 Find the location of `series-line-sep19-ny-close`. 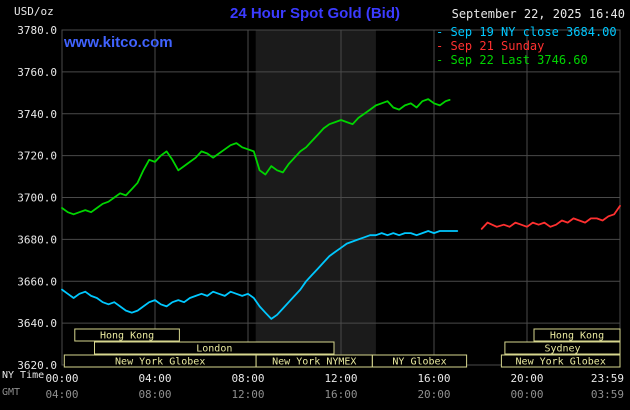

series-line-sep19-ny-close is located at coordinates (260, 275).